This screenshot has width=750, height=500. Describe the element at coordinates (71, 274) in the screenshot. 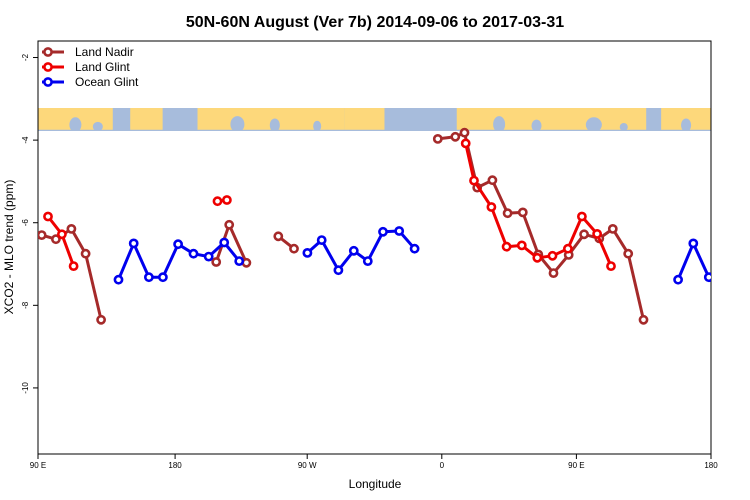

I see `series-line-land-nadir` at that location.